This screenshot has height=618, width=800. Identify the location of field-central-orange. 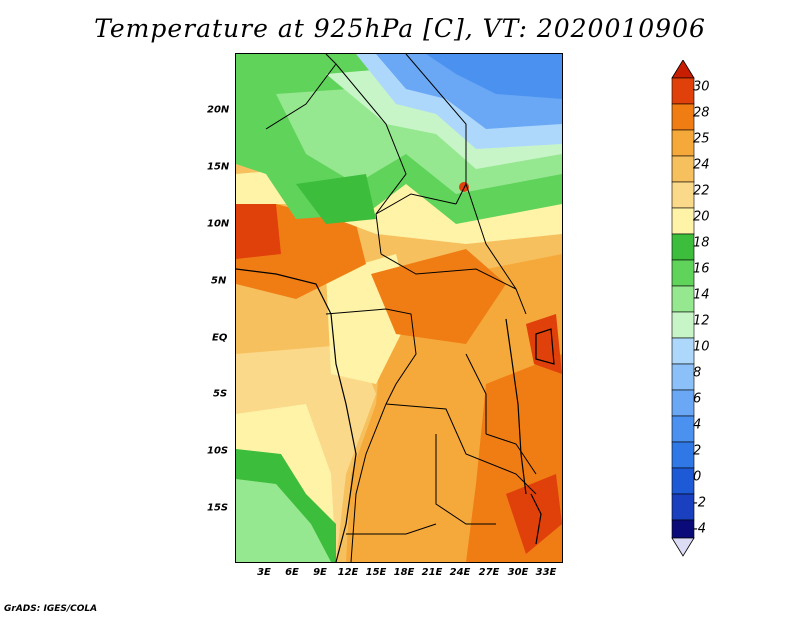
(438, 296).